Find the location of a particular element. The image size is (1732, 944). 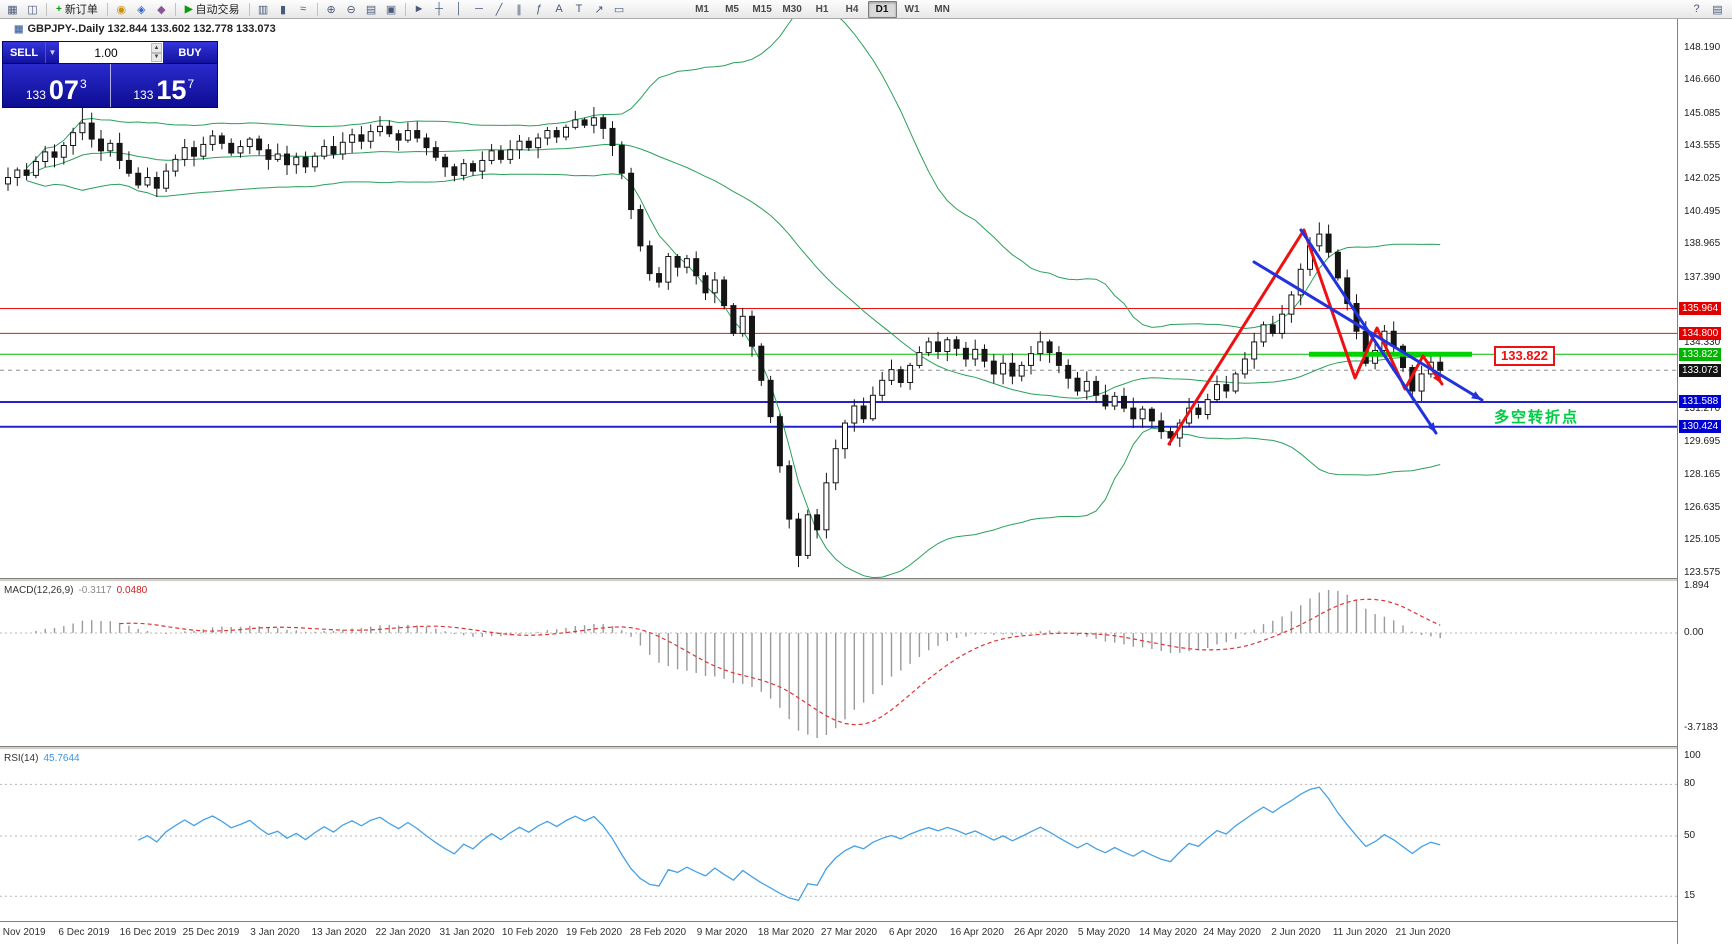

zoom-out-icon-glyph: ⊖ is located at coordinates (351, 9).